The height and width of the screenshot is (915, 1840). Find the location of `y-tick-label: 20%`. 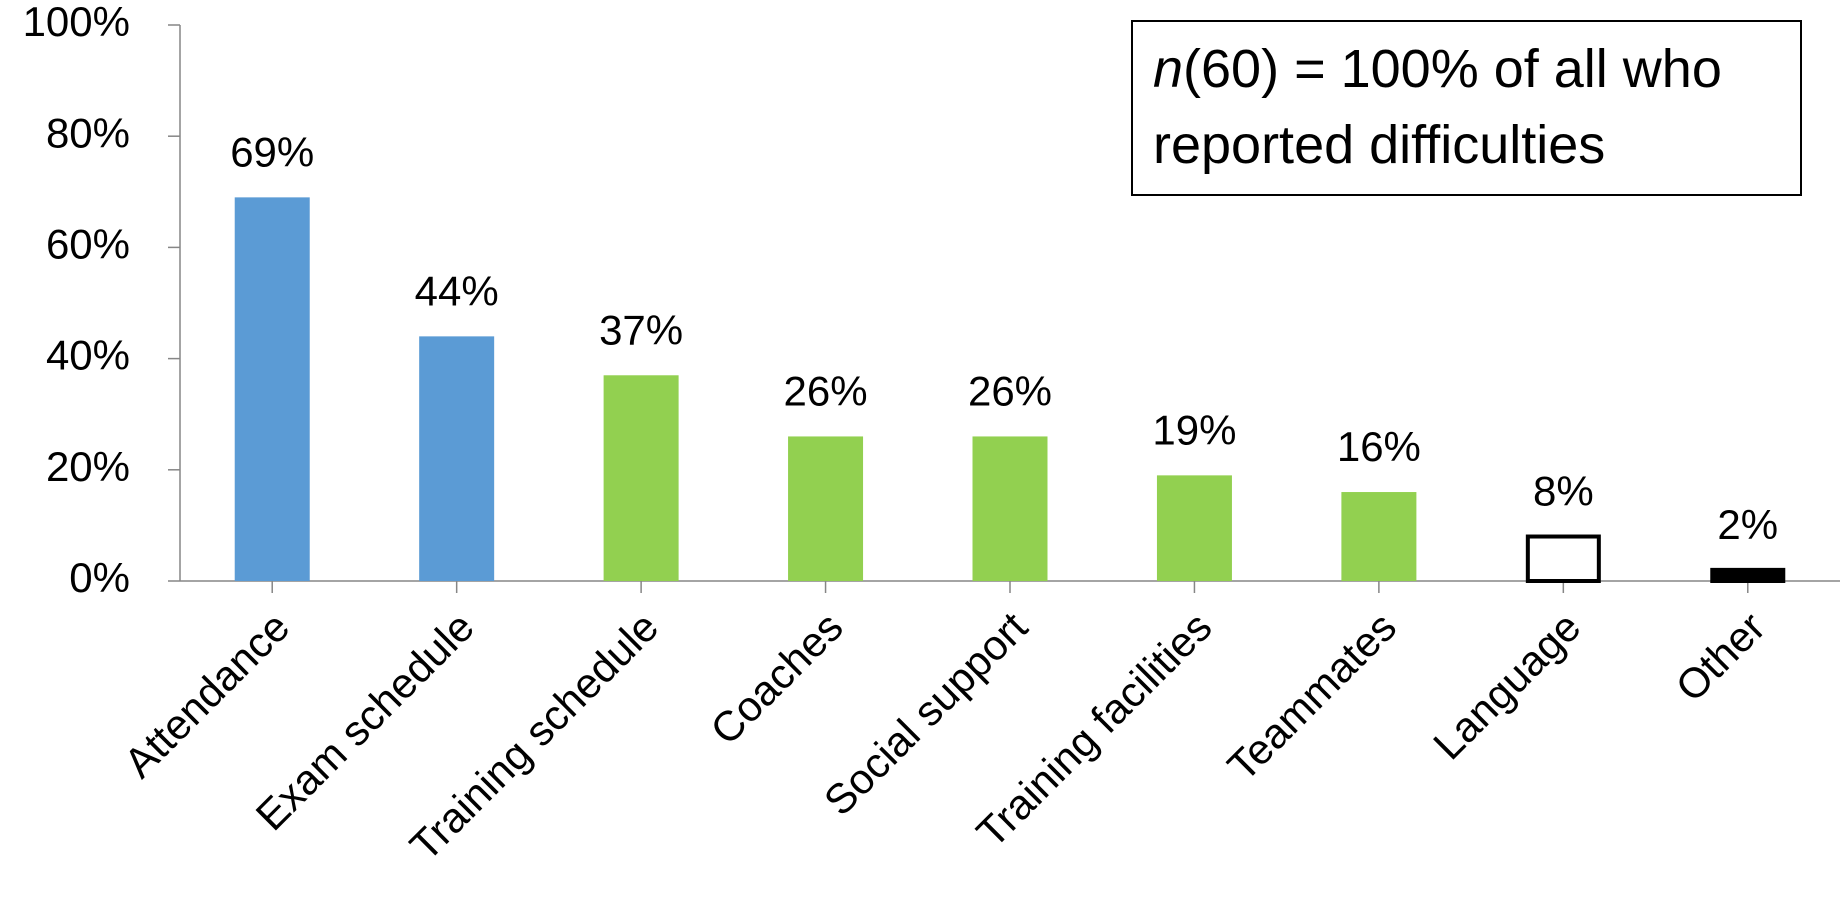

y-tick-label: 20% is located at coordinates (88, 466).